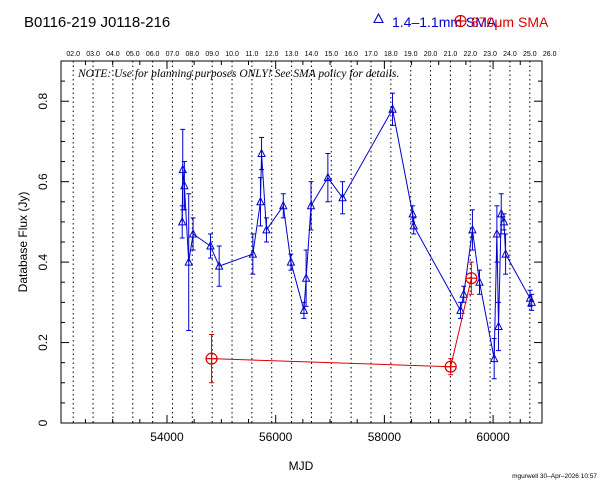 This screenshot has width=601, height=481. I want to click on legend-red: 870μm SMA, so click(501, 22).